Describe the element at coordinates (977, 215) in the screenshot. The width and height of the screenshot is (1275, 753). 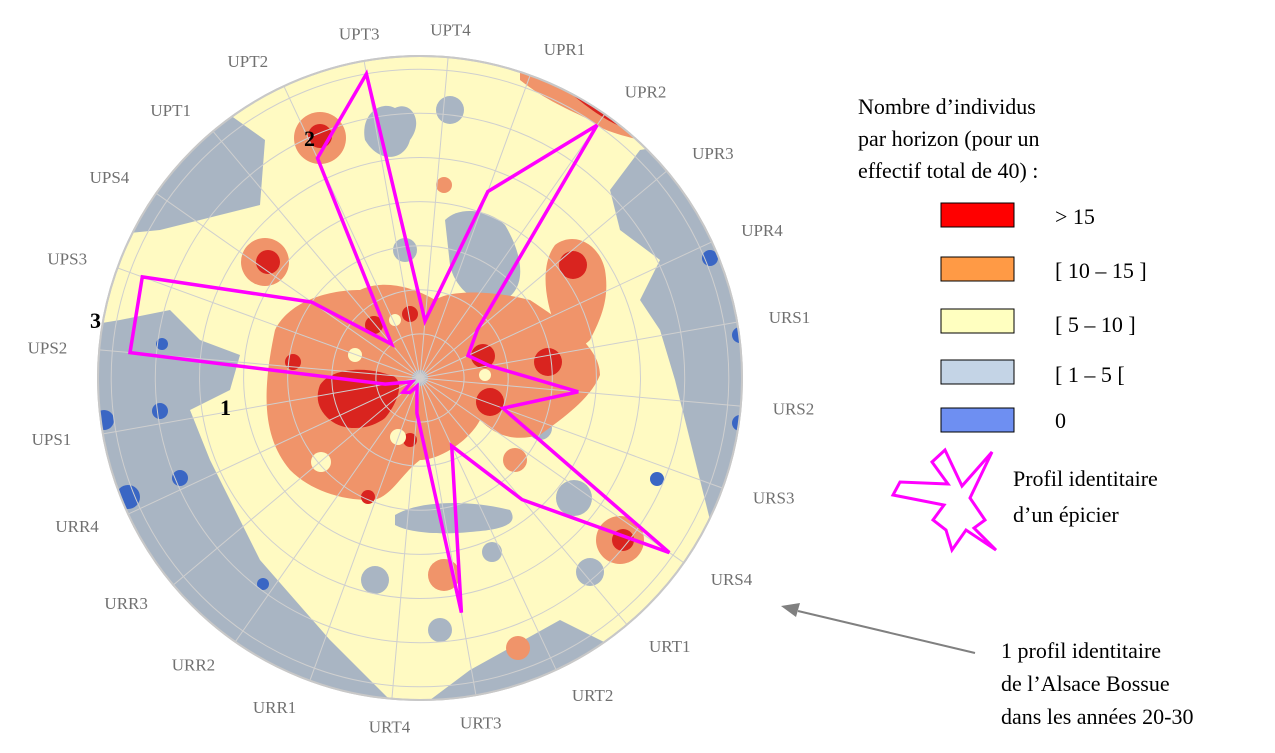
I see `legend-swatch-very-high` at that location.